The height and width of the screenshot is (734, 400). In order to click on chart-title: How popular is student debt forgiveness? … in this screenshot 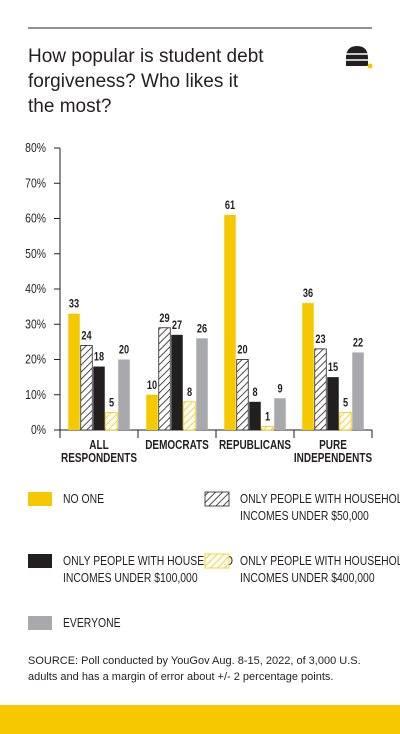, I will do `click(146, 81)`.